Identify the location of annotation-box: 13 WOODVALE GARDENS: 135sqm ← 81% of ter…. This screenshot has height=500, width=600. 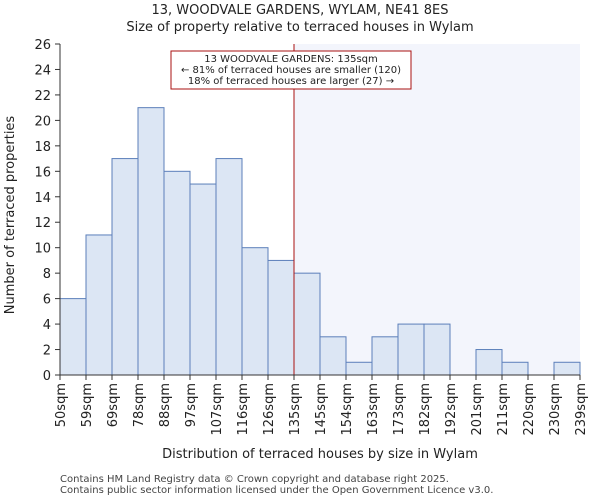
(291, 70).